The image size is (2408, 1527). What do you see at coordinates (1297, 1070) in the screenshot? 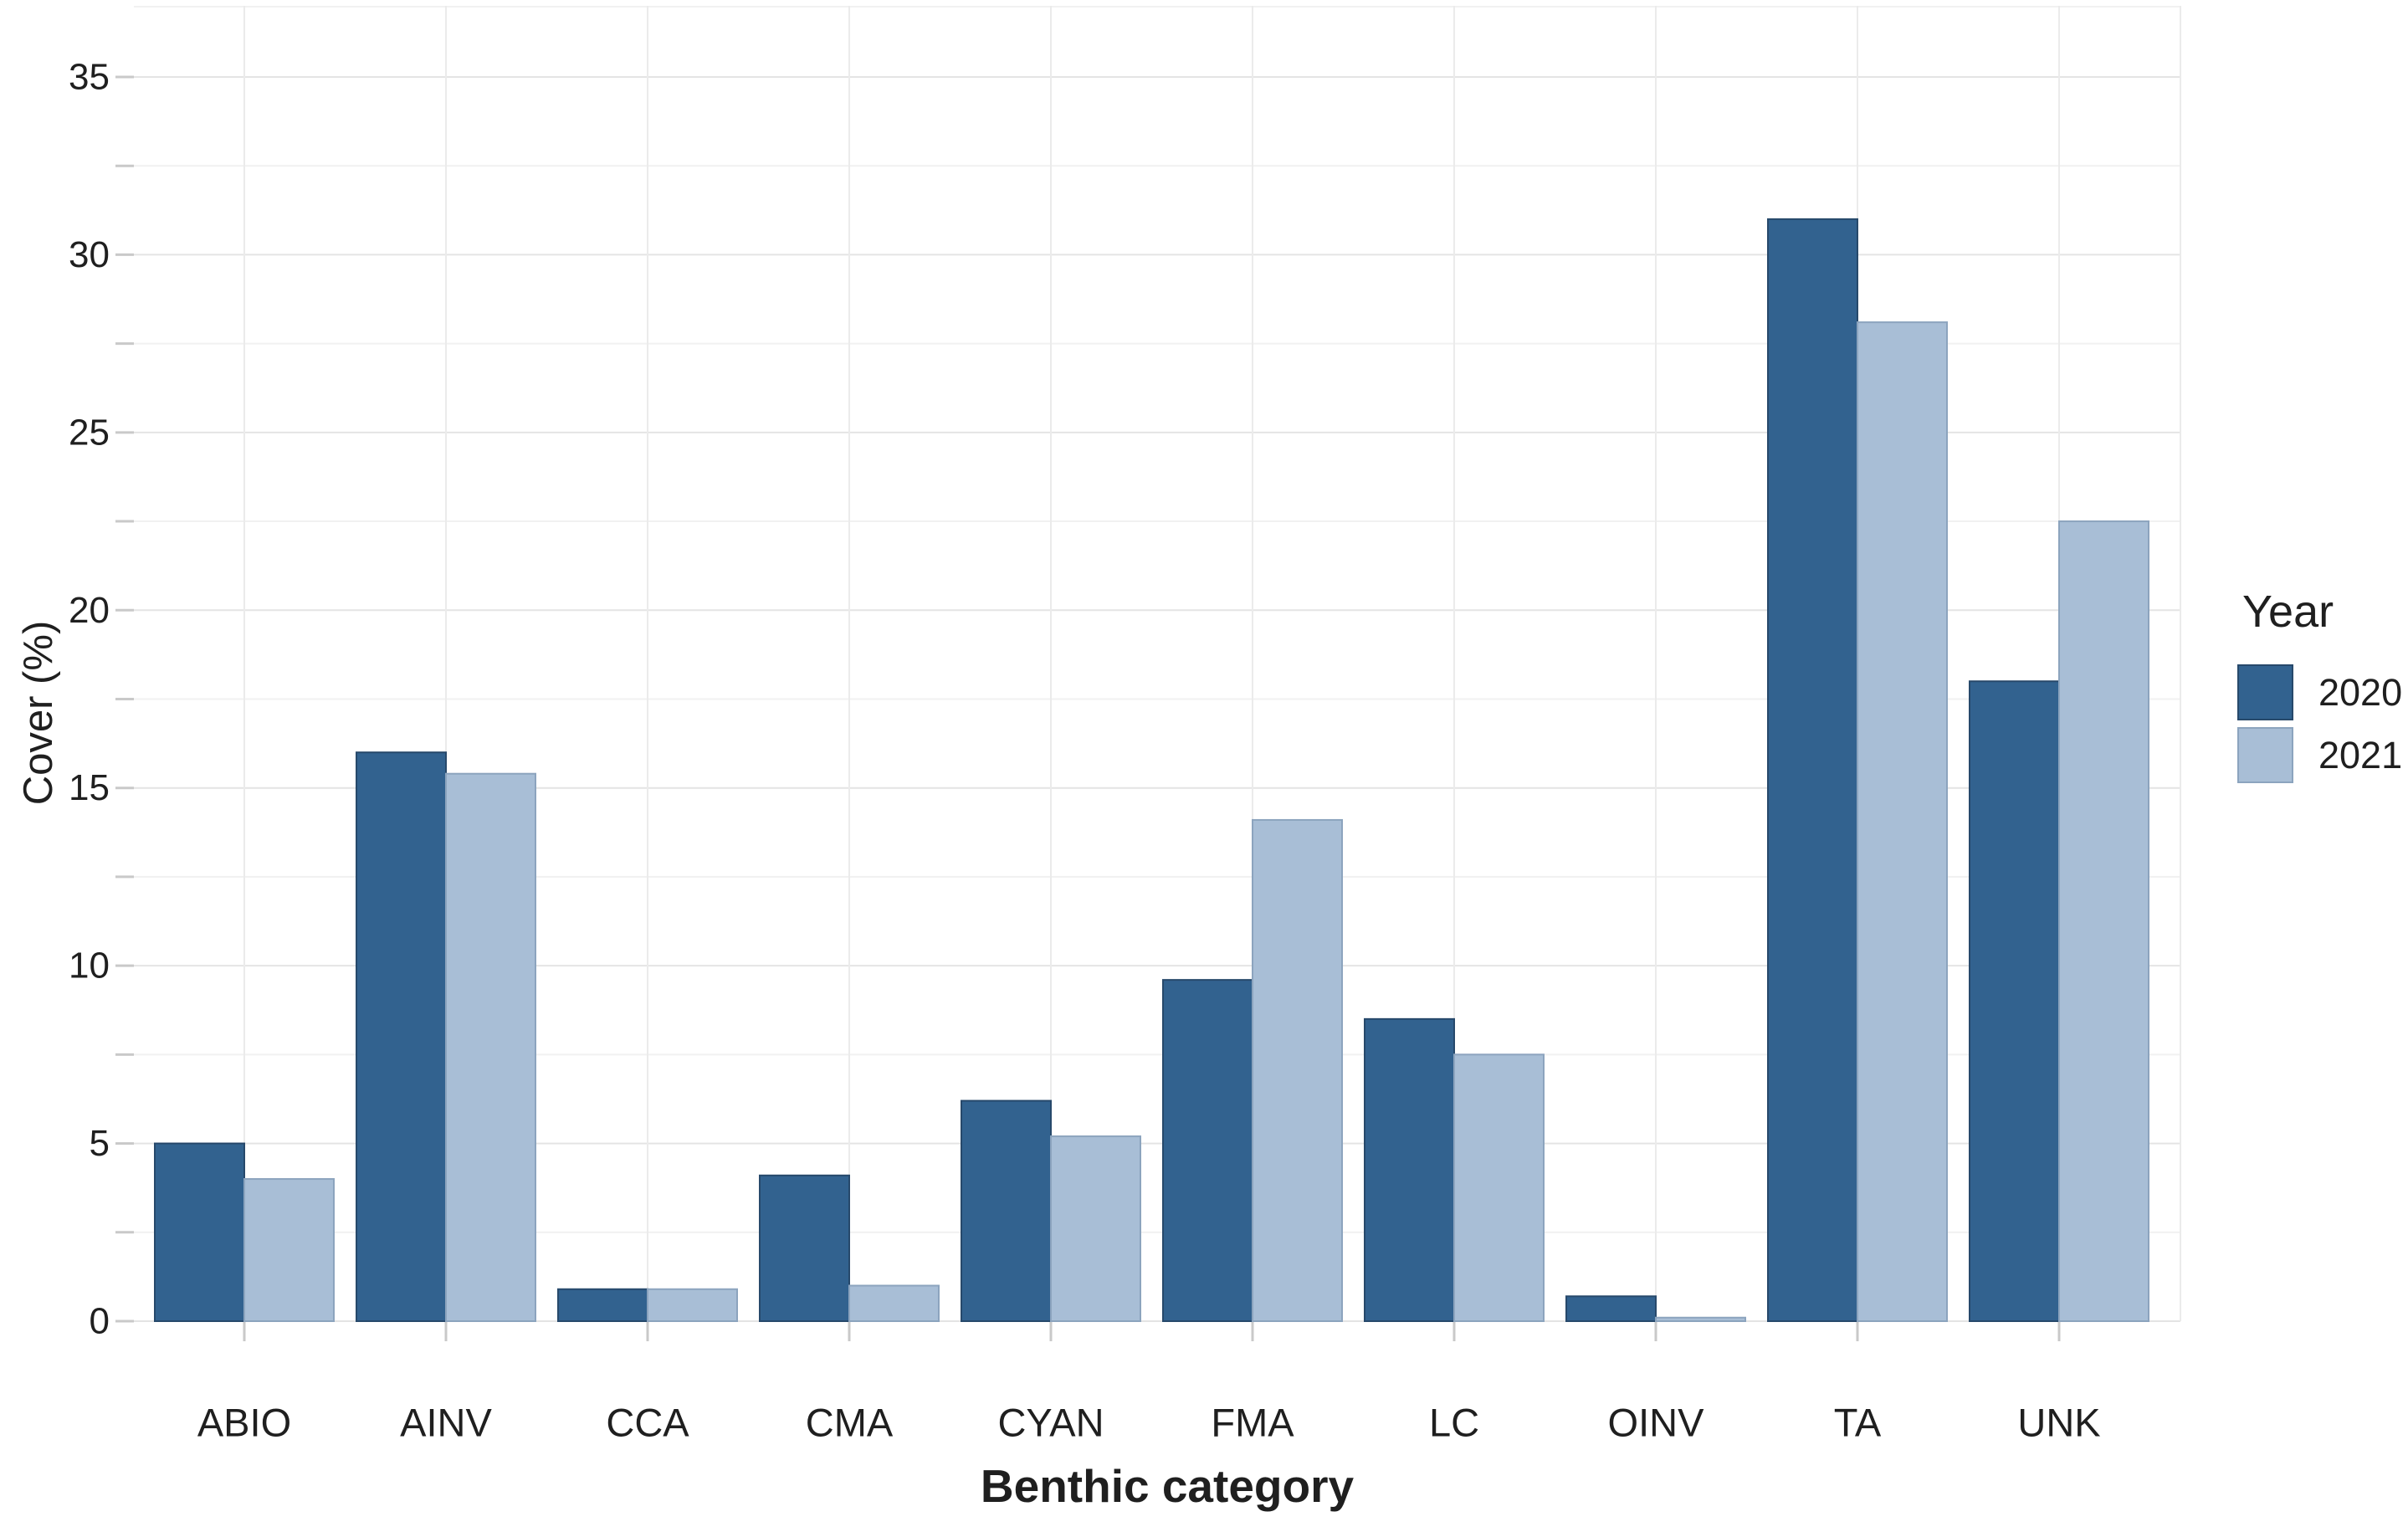
I see `bar-2021-FMA` at bounding box center [1297, 1070].